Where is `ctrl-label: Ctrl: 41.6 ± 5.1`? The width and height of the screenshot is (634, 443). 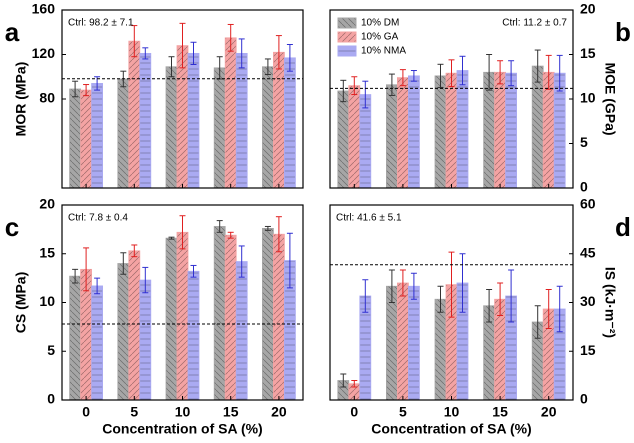 ctrl-label: Ctrl: 41.6 ± 5.1 is located at coordinates (369, 218).